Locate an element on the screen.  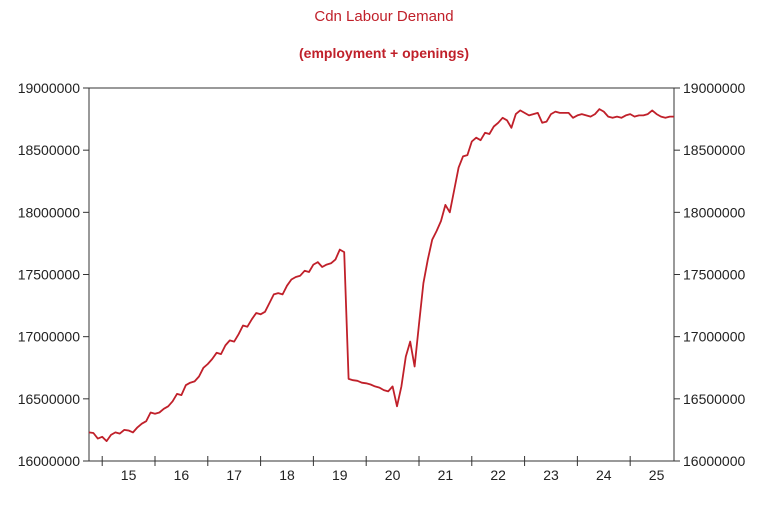
x-tick-label: 15 is located at coordinates (129, 475).